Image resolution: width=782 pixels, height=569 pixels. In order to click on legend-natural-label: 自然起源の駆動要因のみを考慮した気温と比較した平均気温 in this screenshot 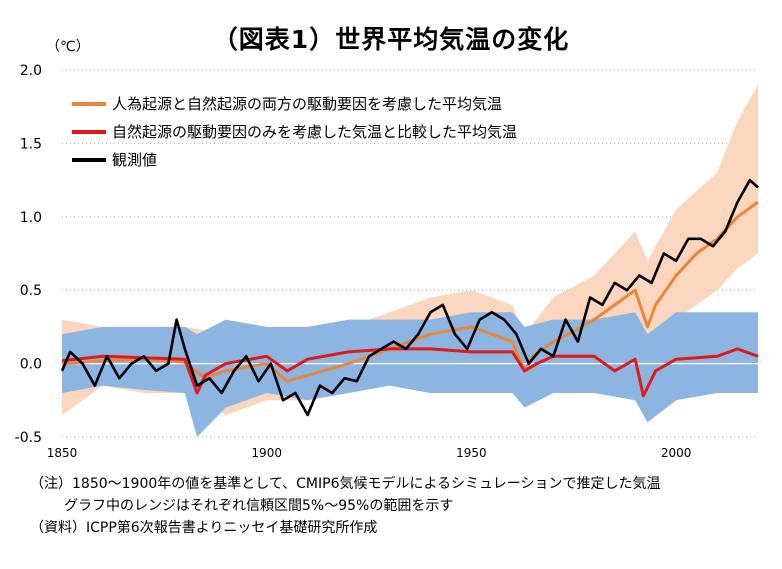, I will do `click(314, 132)`.